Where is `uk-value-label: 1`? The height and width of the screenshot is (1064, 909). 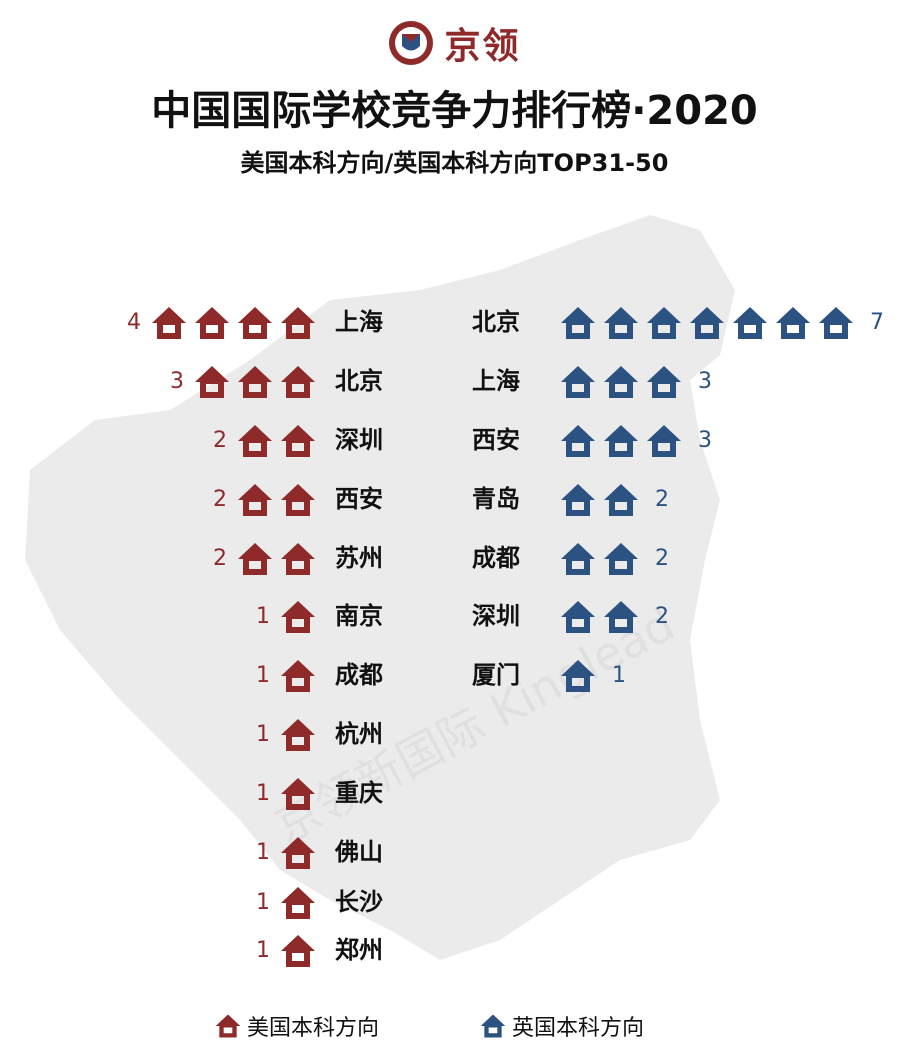
uk-value-label: 1 is located at coordinates (619, 675).